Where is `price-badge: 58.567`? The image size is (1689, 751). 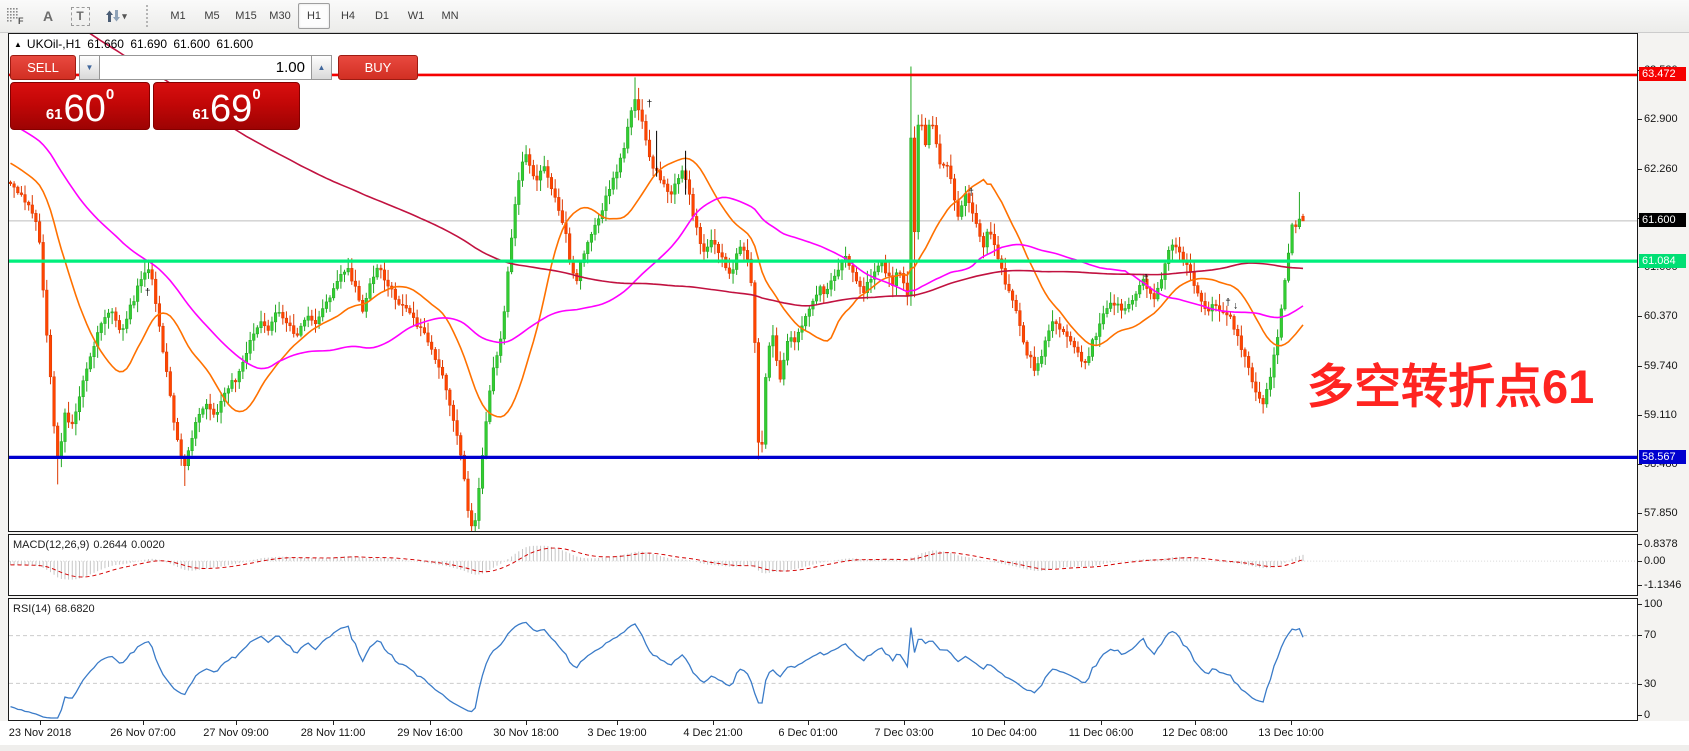 price-badge: 58.567 is located at coordinates (1662, 457).